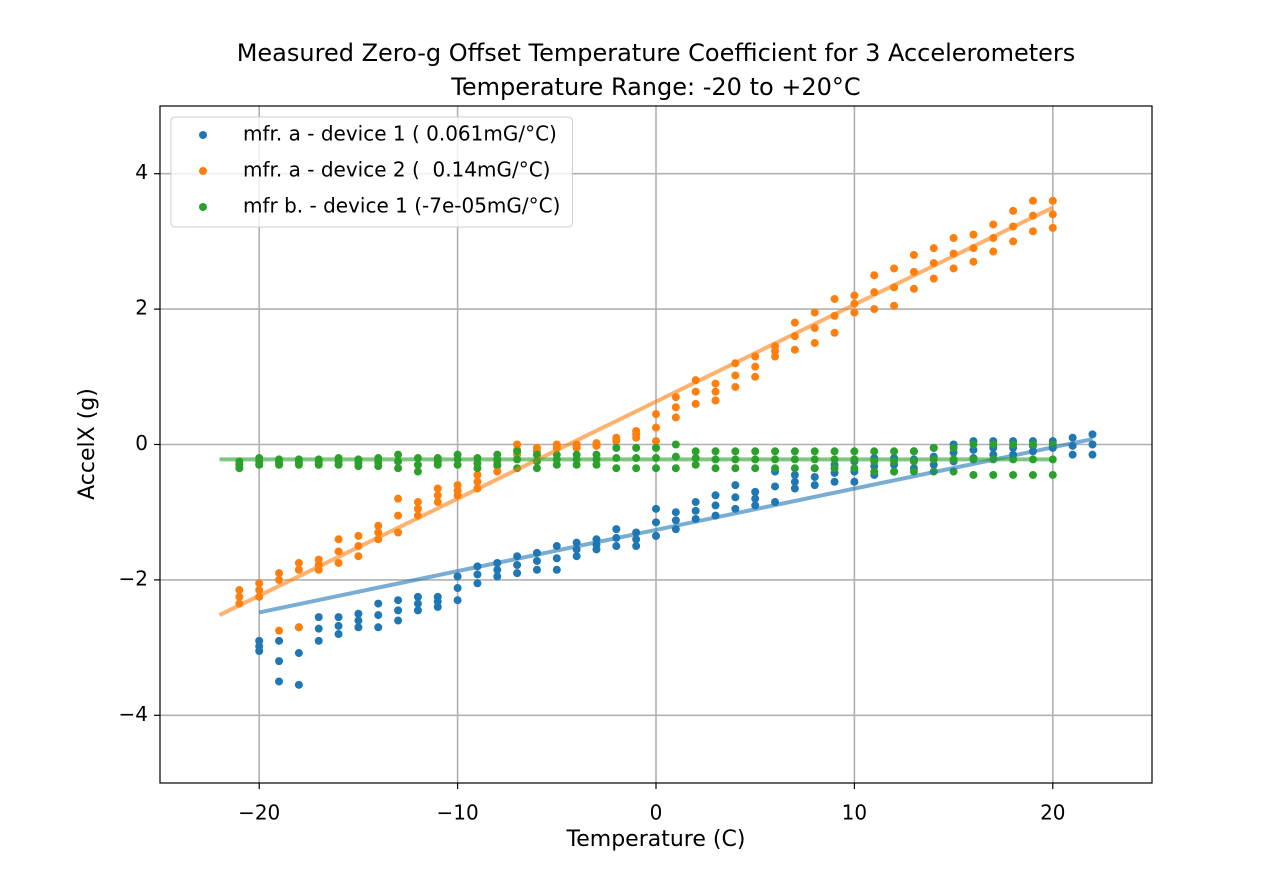 The width and height of the screenshot is (1280, 880). I want to click on y-tick-label: −4, so click(133, 714).